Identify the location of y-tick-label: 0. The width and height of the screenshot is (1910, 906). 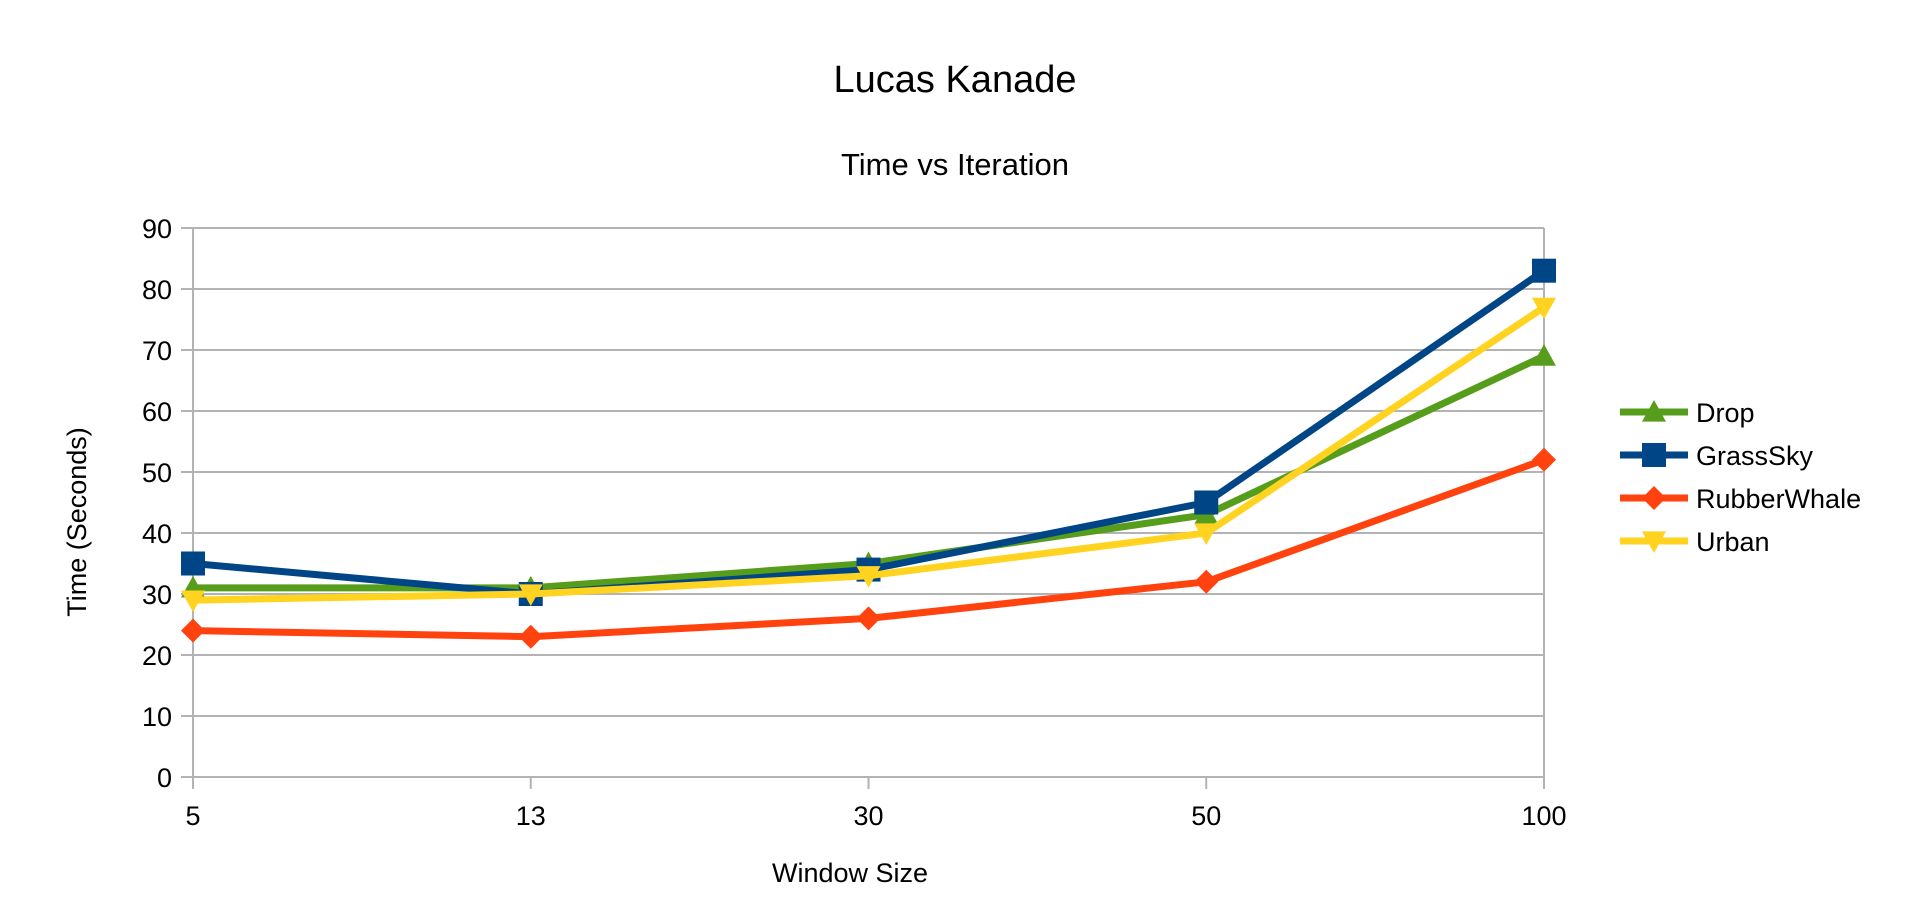
(164, 778).